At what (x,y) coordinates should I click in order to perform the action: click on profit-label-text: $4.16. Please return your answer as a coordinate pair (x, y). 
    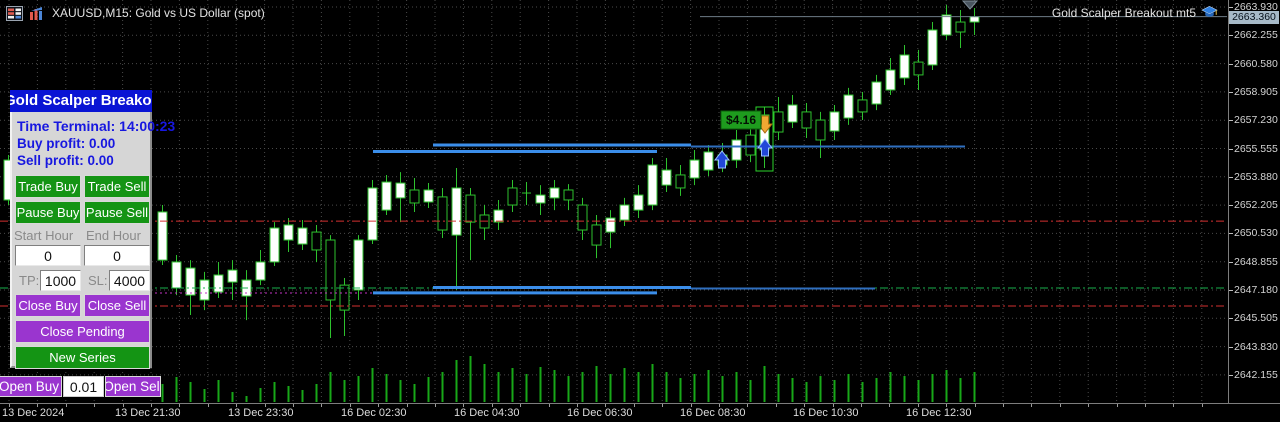
    Looking at the image, I should click on (741, 120).